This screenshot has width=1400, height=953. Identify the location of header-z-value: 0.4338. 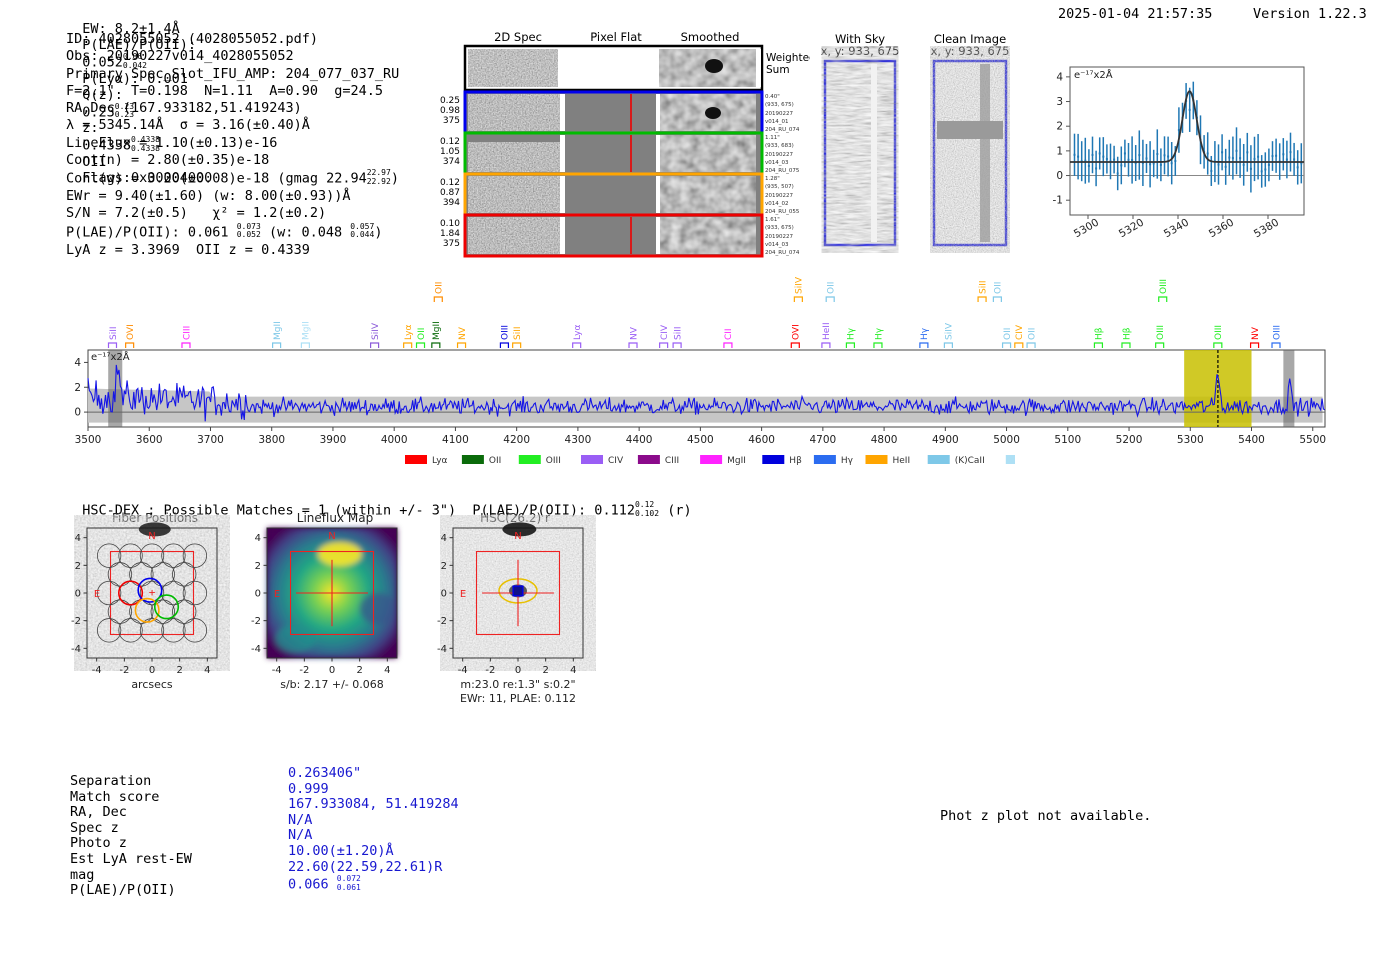
(107, 145).